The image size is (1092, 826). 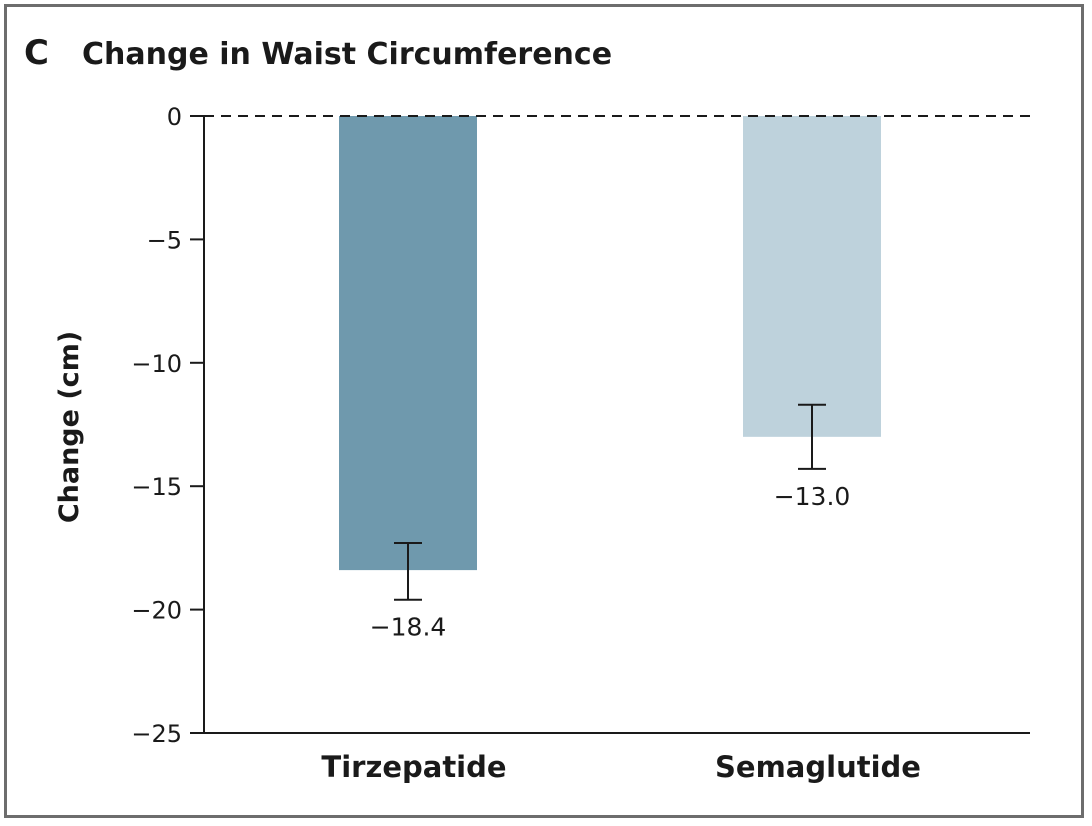 What do you see at coordinates (164, 240) in the screenshot?
I see `y-tick-label: −5` at bounding box center [164, 240].